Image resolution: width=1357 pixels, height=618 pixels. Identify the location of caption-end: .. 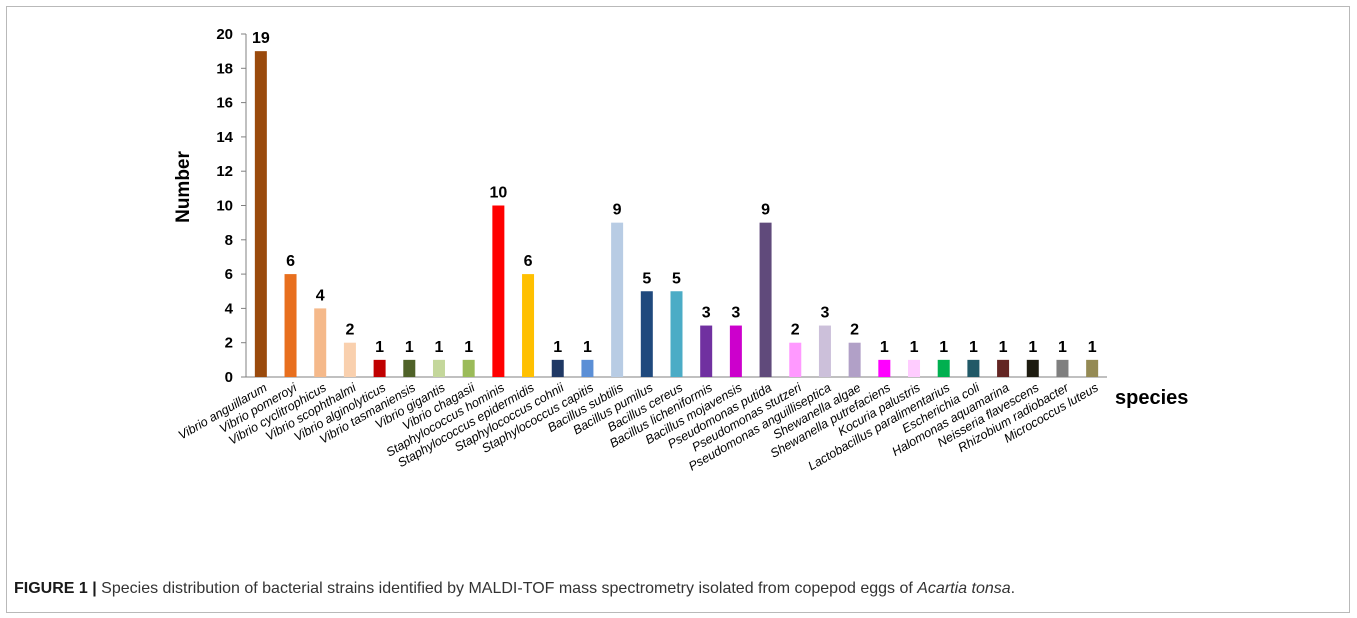
(1013, 588).